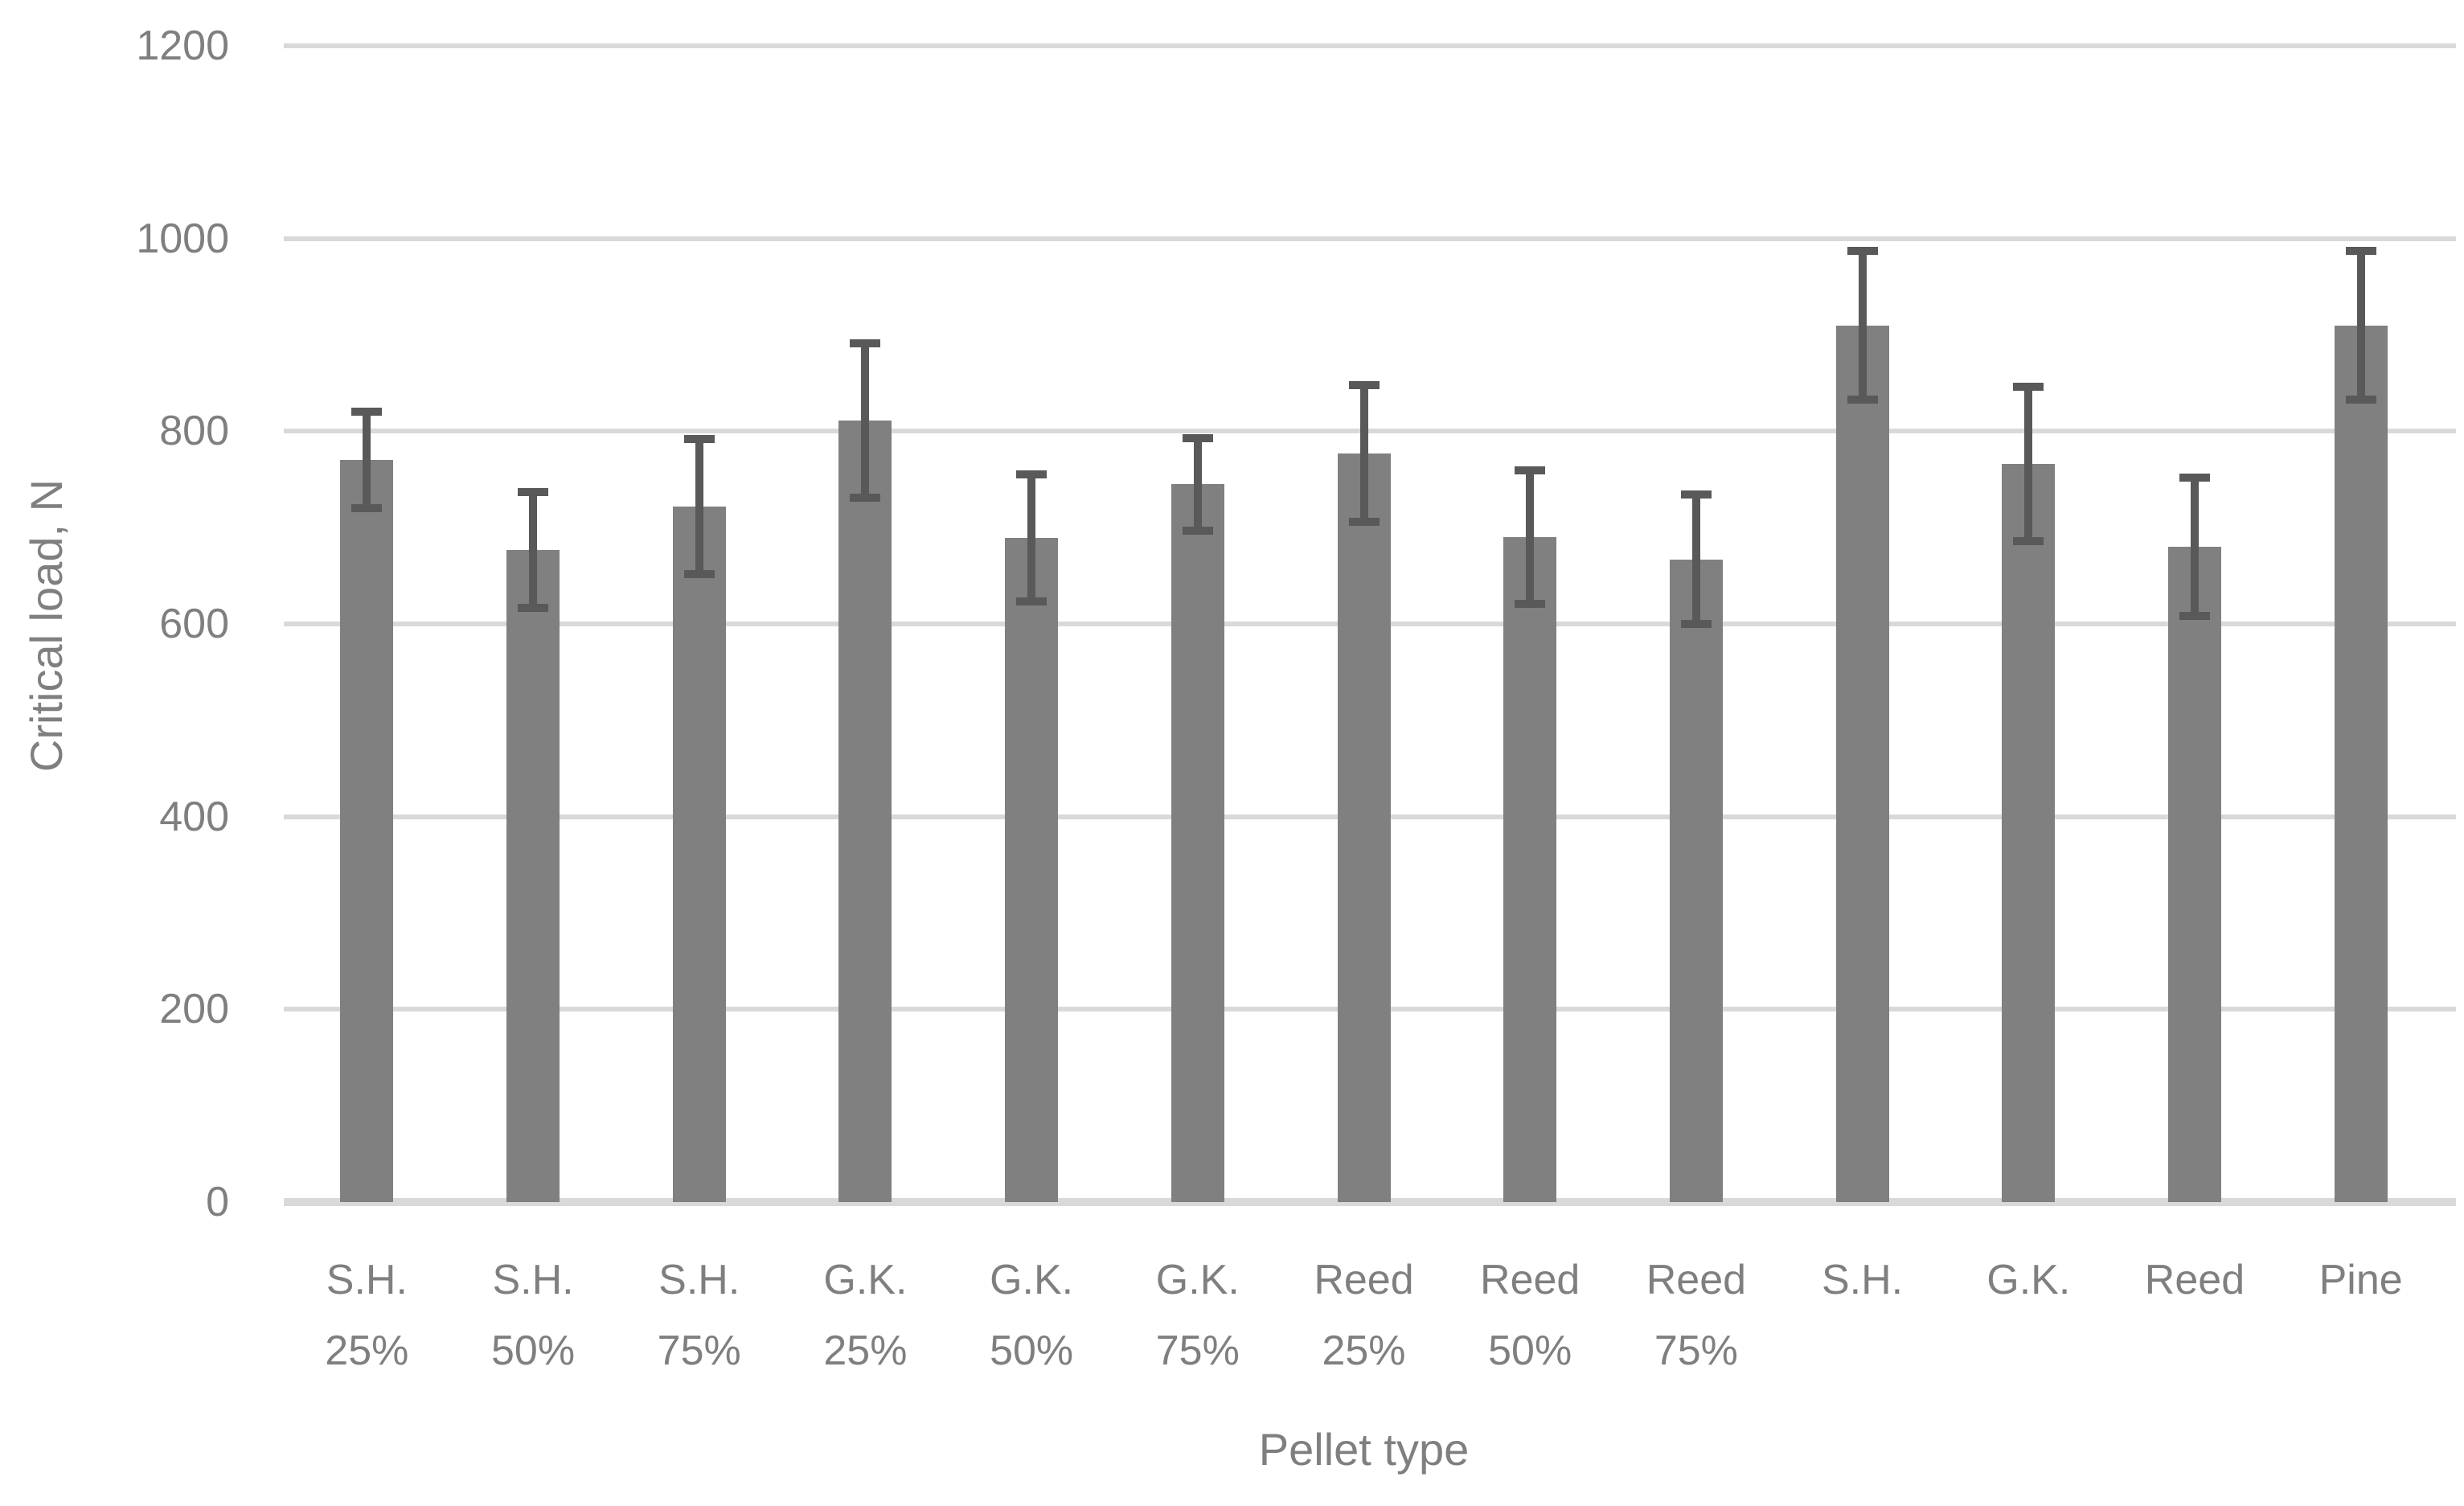 The width and height of the screenshot is (2464, 1506). I want to click on x-tick-label-g-k: G.K., so click(2028, 1280).